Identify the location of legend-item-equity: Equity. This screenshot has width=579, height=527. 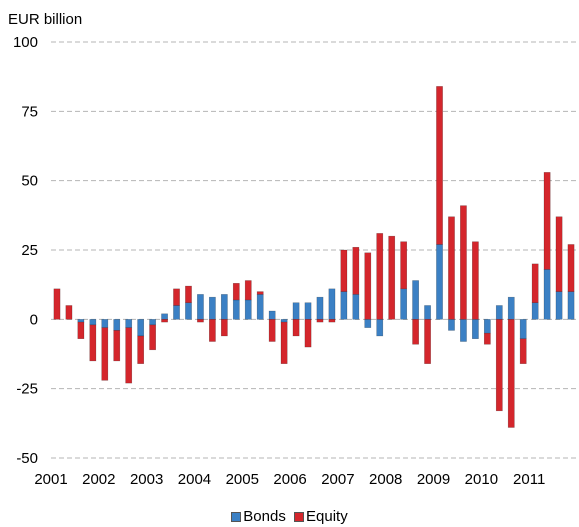
(321, 516).